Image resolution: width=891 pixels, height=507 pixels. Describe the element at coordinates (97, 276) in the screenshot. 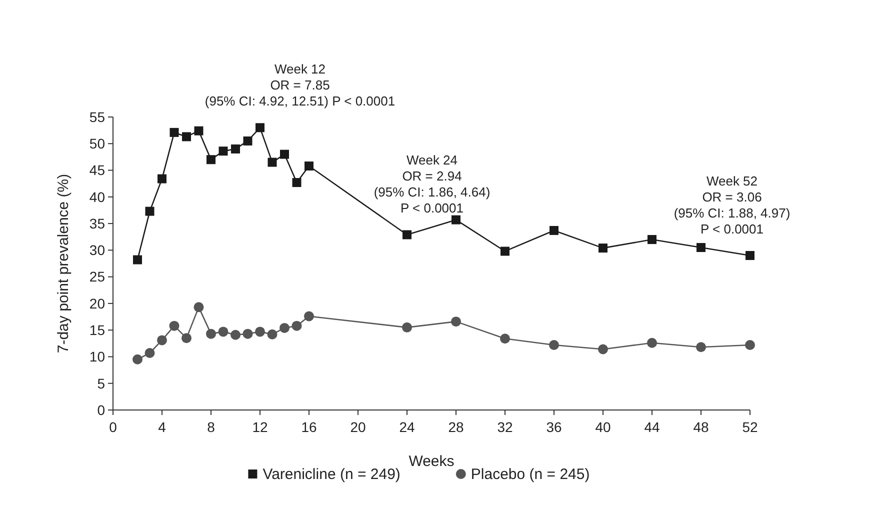

I see `y-tick-label: 25` at that location.